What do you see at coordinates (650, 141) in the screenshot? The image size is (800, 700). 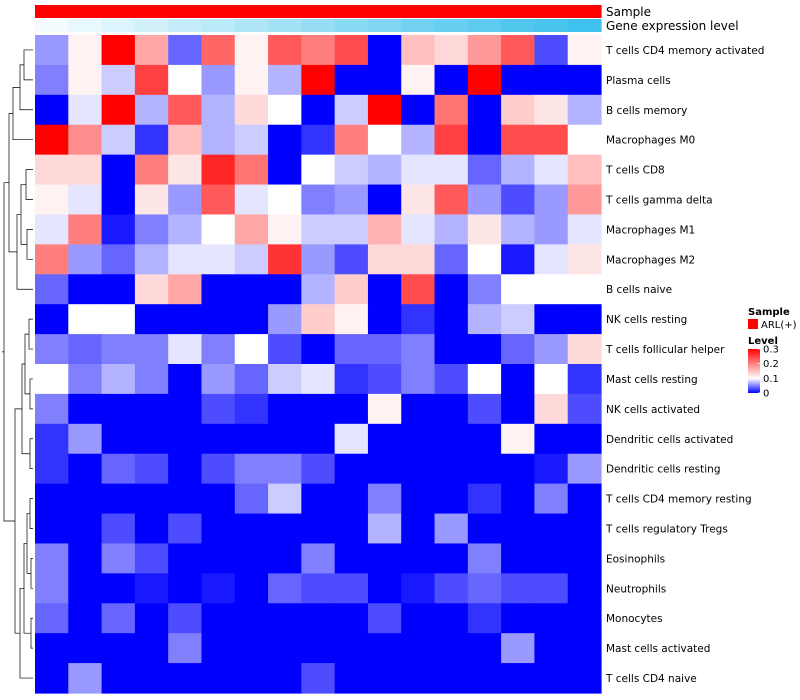 I see `row-label: Macrophages M0` at bounding box center [650, 141].